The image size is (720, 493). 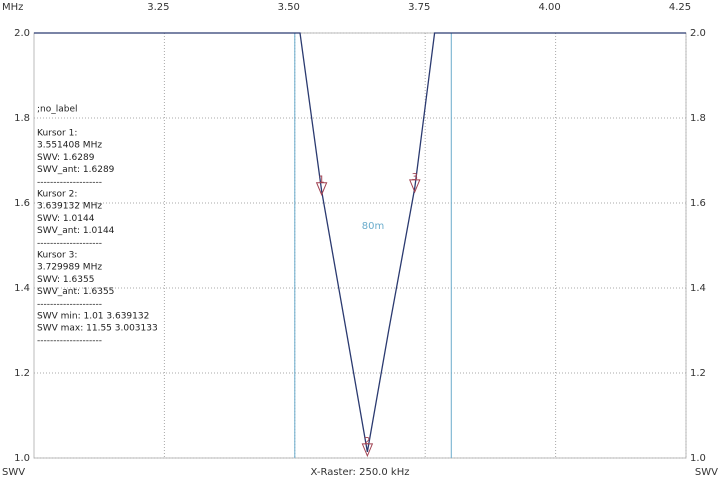 I want to click on x-tick-label: 4.25, so click(x=680, y=7).